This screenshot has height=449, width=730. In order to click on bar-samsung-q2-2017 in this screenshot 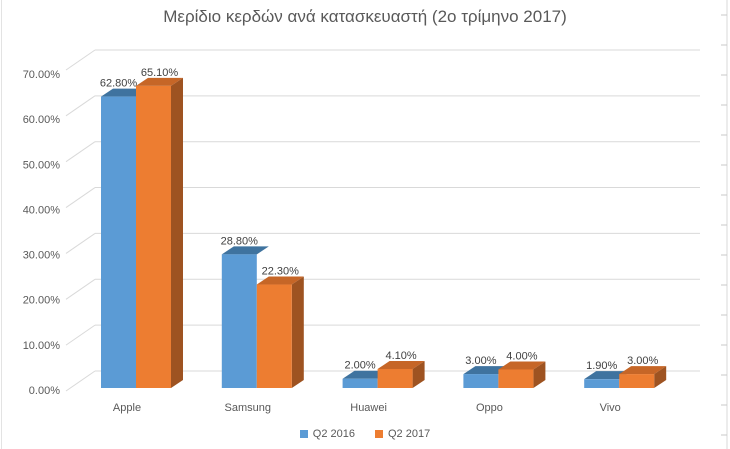, I will do `click(274, 336)`.